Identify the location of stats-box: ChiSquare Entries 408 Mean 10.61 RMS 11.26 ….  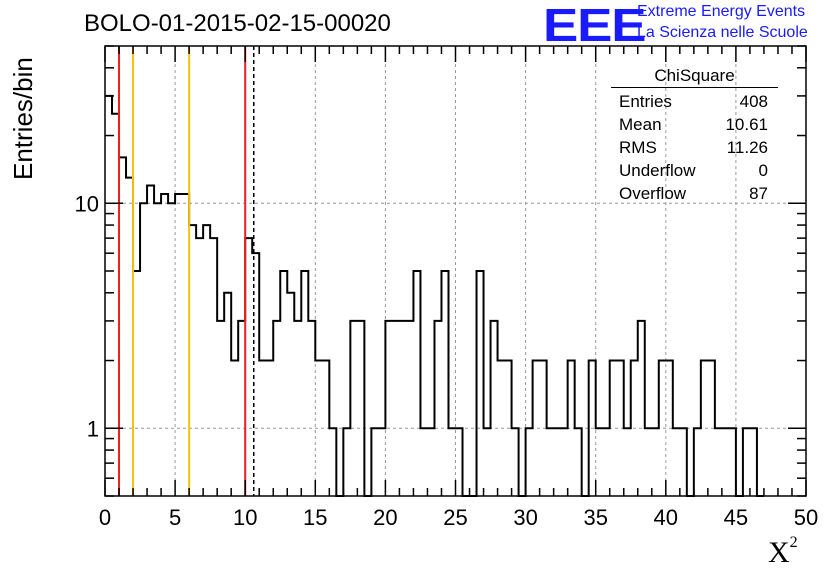
(694, 135).